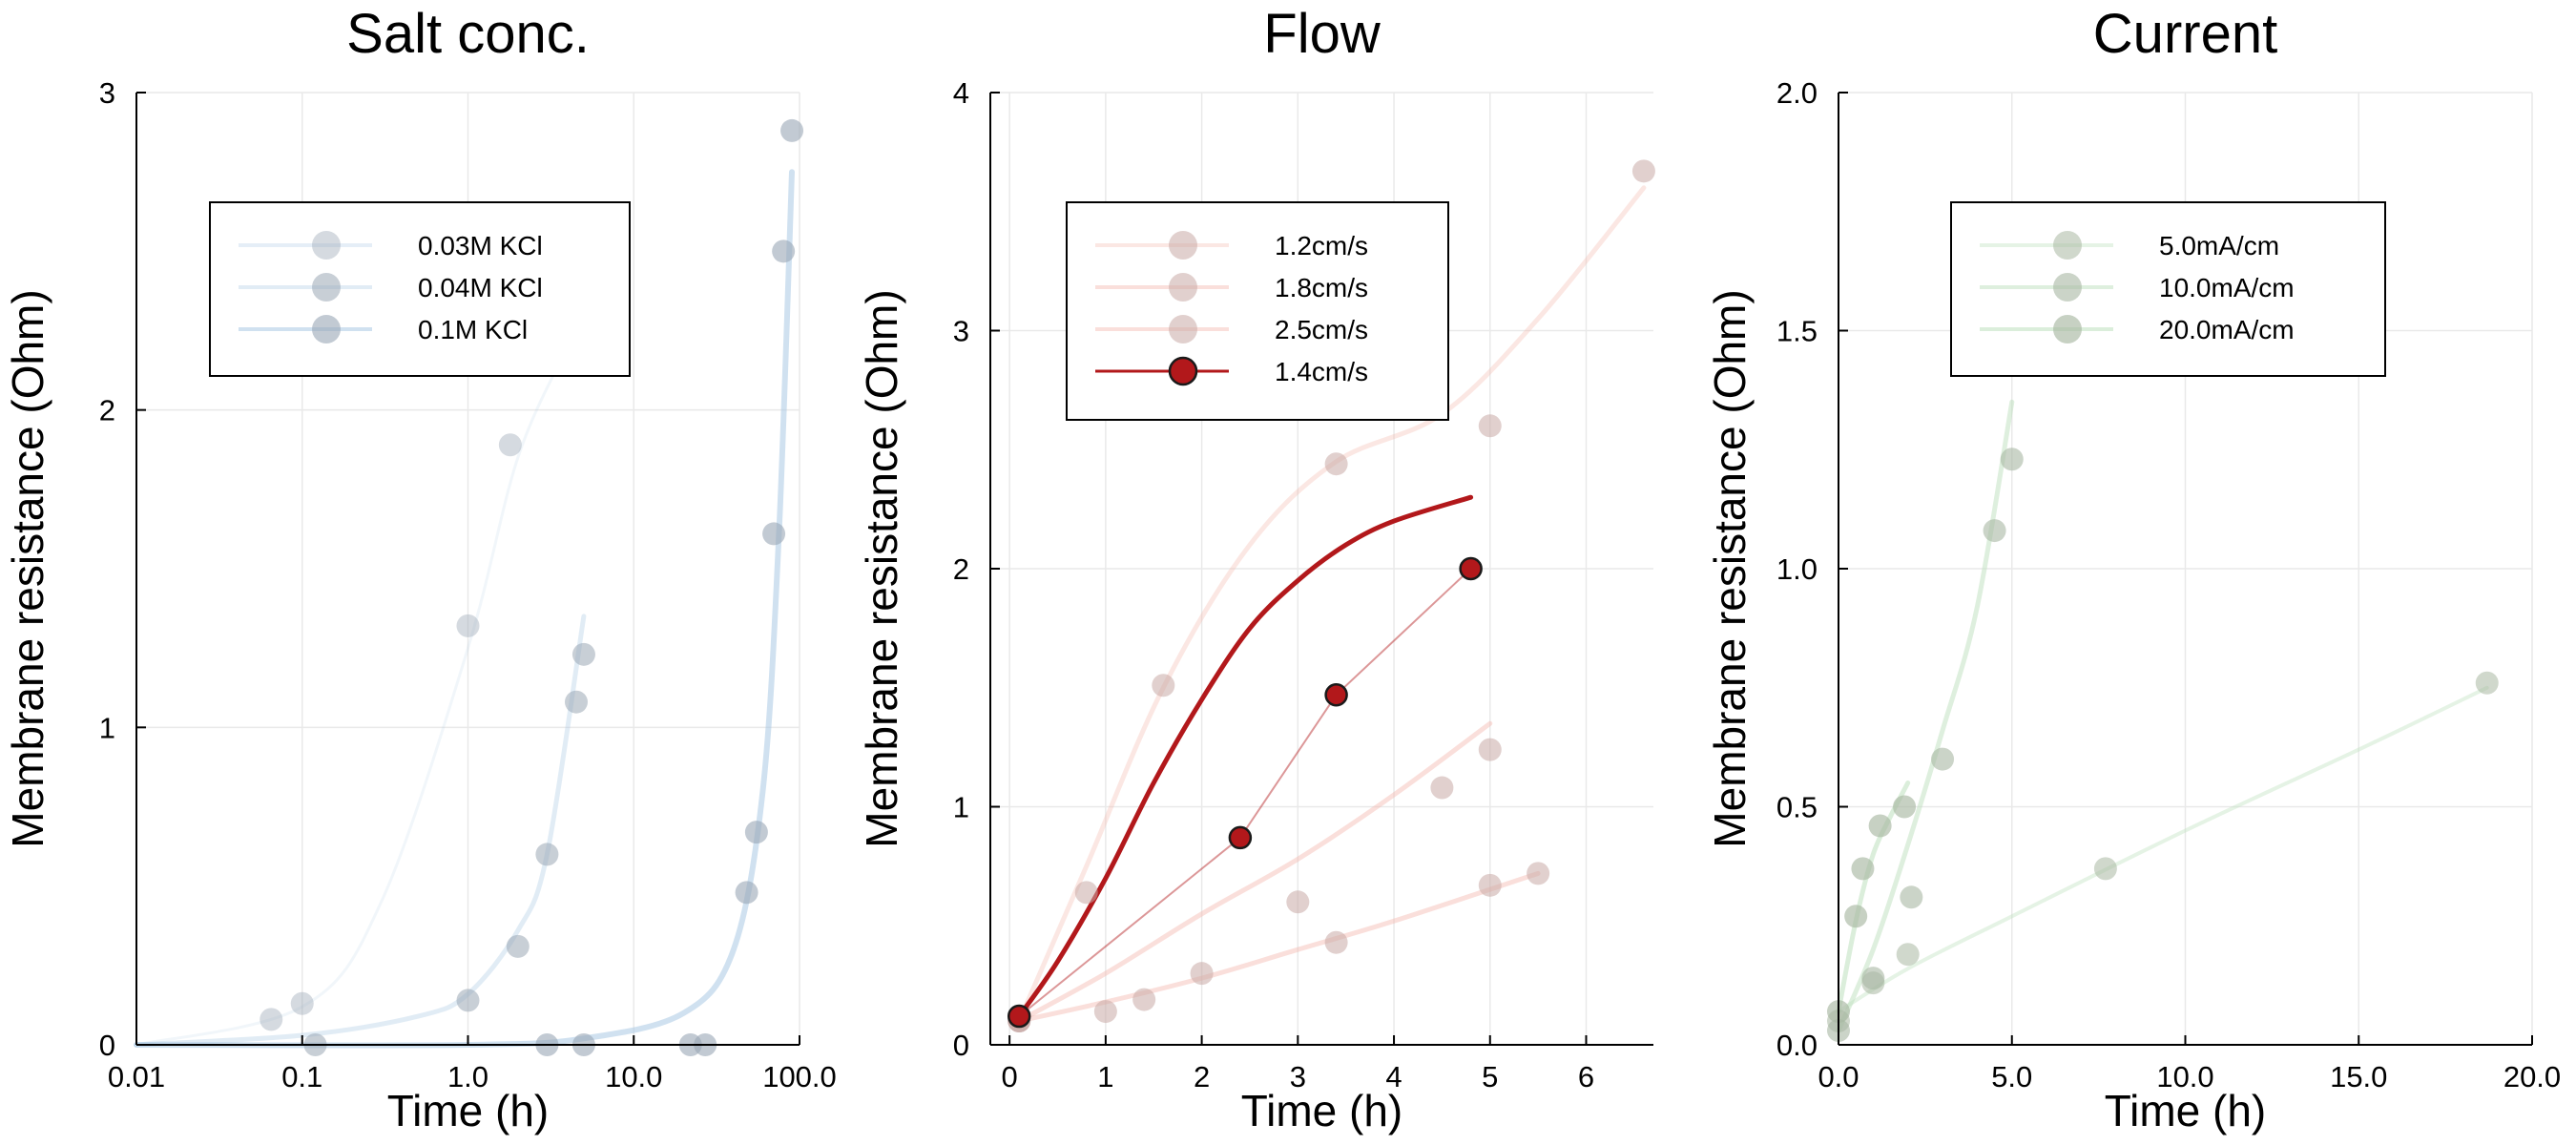 The image size is (2576, 1145). Describe the element at coordinates (480, 245) in the screenshot. I see `legend-label: 0.03M KCl` at that location.